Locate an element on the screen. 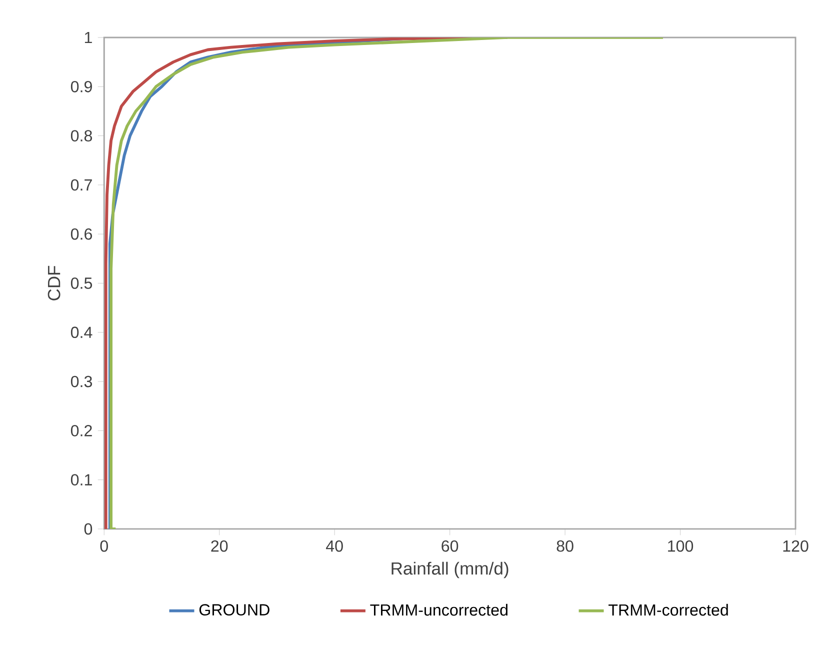 The image size is (833, 650). x-tick-label: 20 is located at coordinates (219, 546).